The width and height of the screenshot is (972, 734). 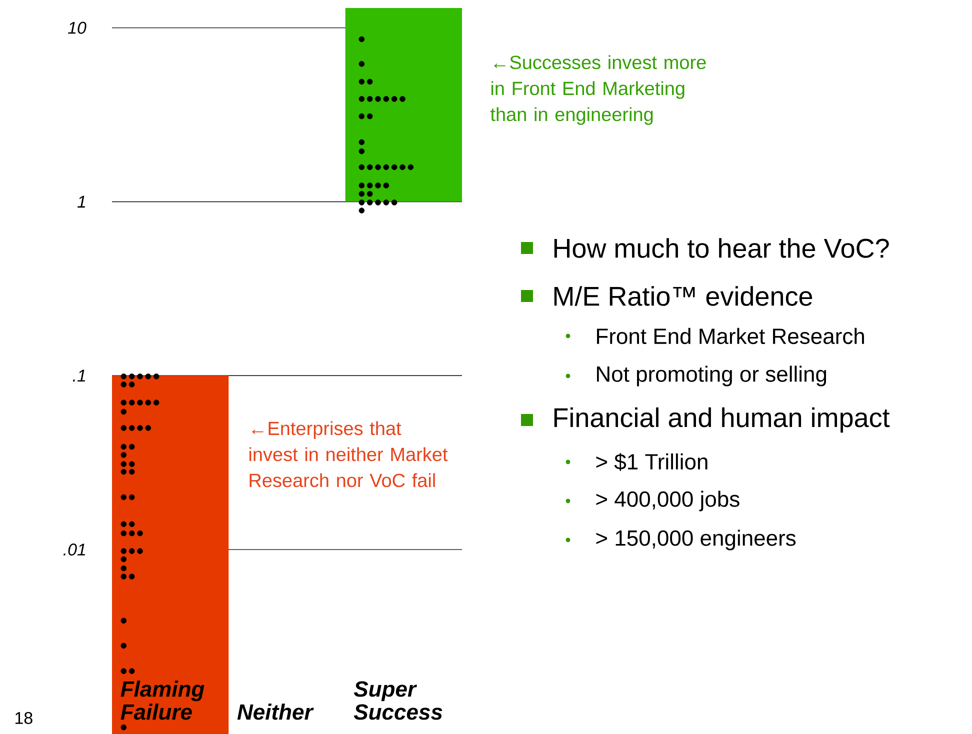 What do you see at coordinates (398, 700) in the screenshot?
I see `x-tick-label: Super Success` at bounding box center [398, 700].